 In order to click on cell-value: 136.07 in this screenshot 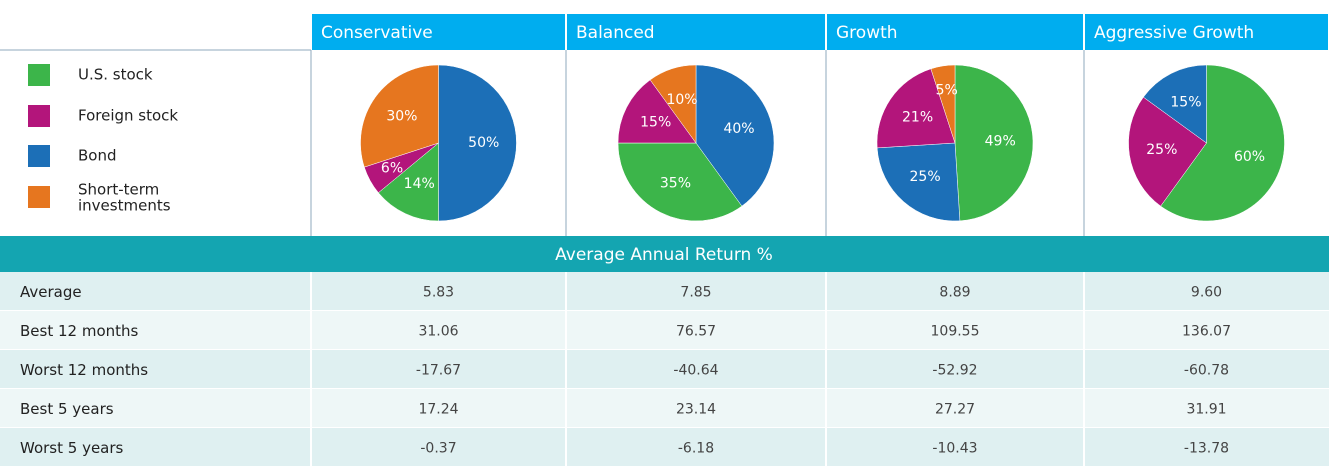, I will do `click(1206, 332)`.